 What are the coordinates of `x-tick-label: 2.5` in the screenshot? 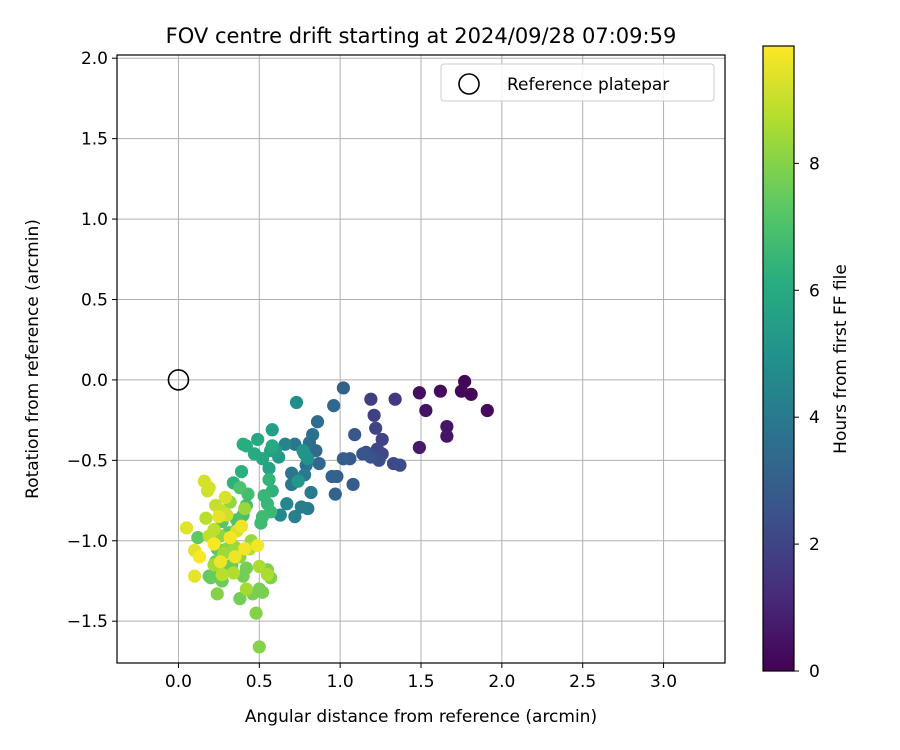 It's located at (582, 682).